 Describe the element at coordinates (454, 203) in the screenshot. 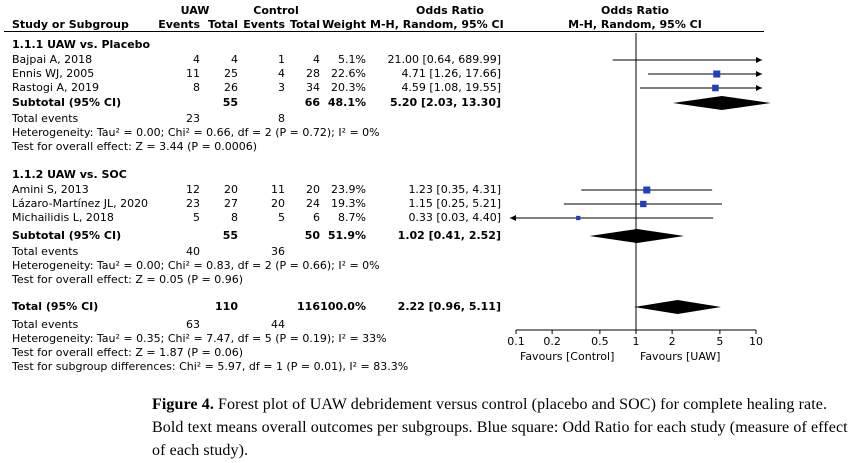

I see `ci-cell: 1.15 [0.25, 5.21]` at that location.